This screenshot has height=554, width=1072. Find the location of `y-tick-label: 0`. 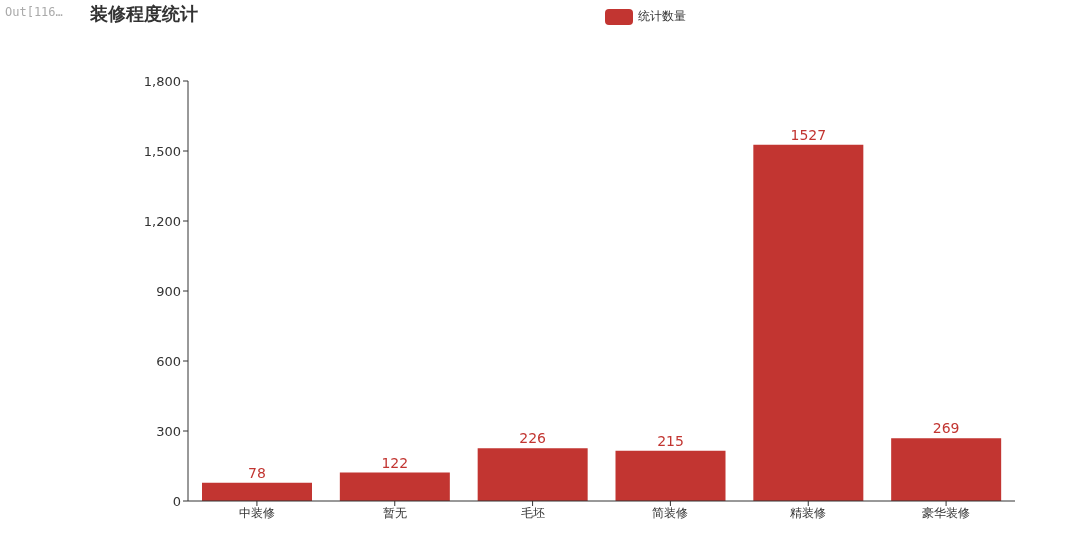

y-tick-label: 0 is located at coordinates (176, 501).